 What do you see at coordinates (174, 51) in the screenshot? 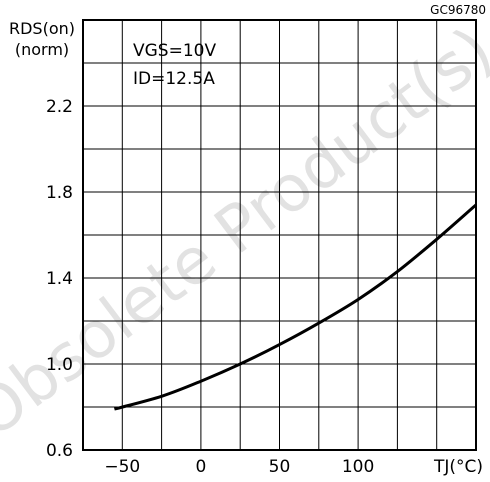
I see `condition-vgs: VGS=10V` at bounding box center [174, 51].